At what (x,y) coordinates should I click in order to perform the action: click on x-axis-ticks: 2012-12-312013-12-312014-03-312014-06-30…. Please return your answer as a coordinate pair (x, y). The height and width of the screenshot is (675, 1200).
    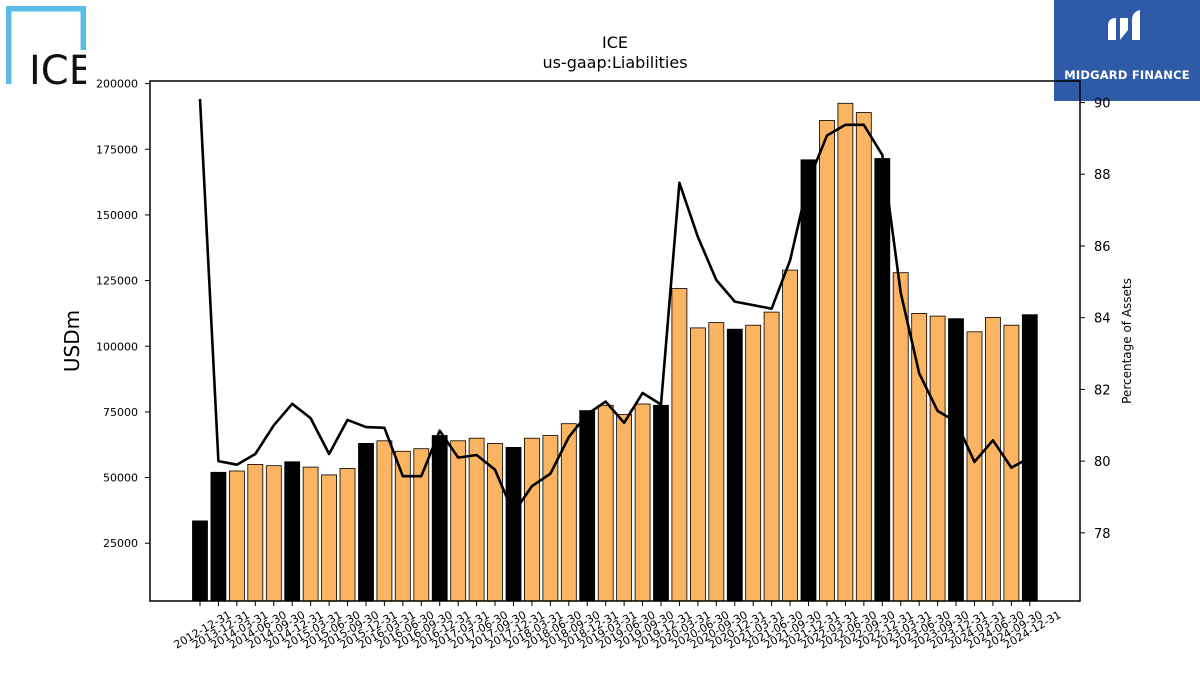
    Looking at the image, I should click on (617, 626).